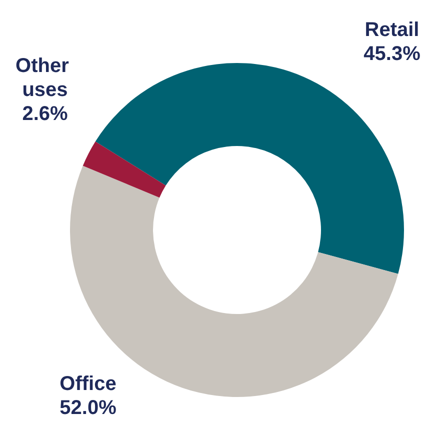 The image size is (427, 423). Describe the element at coordinates (392, 30) in the screenshot. I see `slice-label: Retail` at that location.